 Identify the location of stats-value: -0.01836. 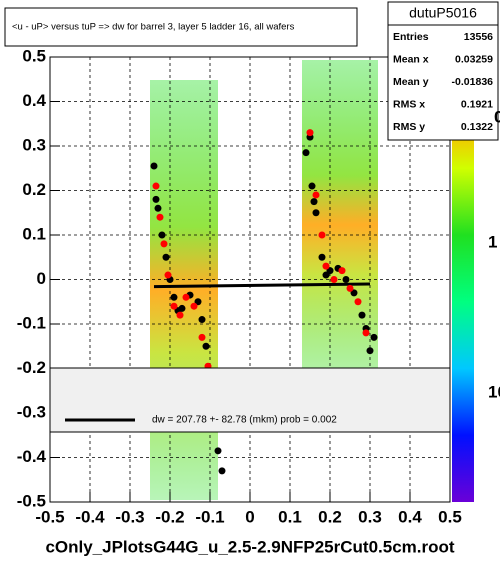
(473, 82).